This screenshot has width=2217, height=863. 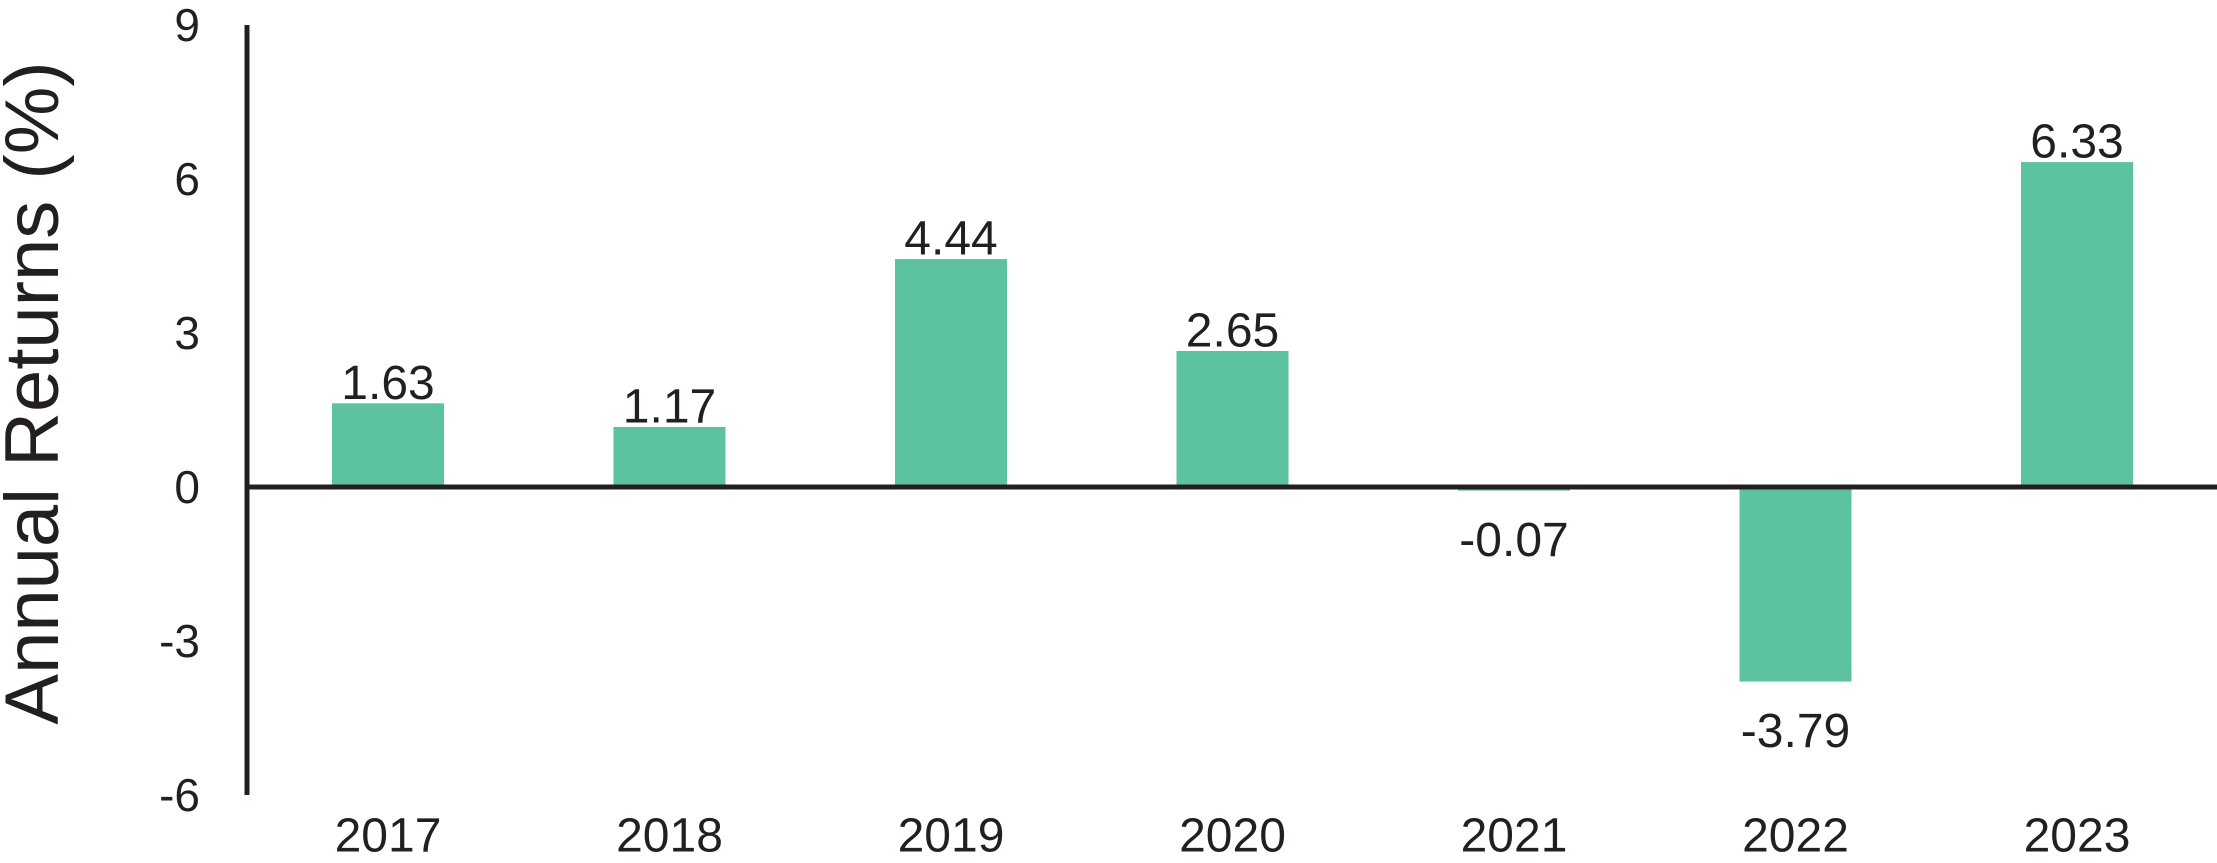 I want to click on y-tick-label: -6, so click(x=179, y=795).